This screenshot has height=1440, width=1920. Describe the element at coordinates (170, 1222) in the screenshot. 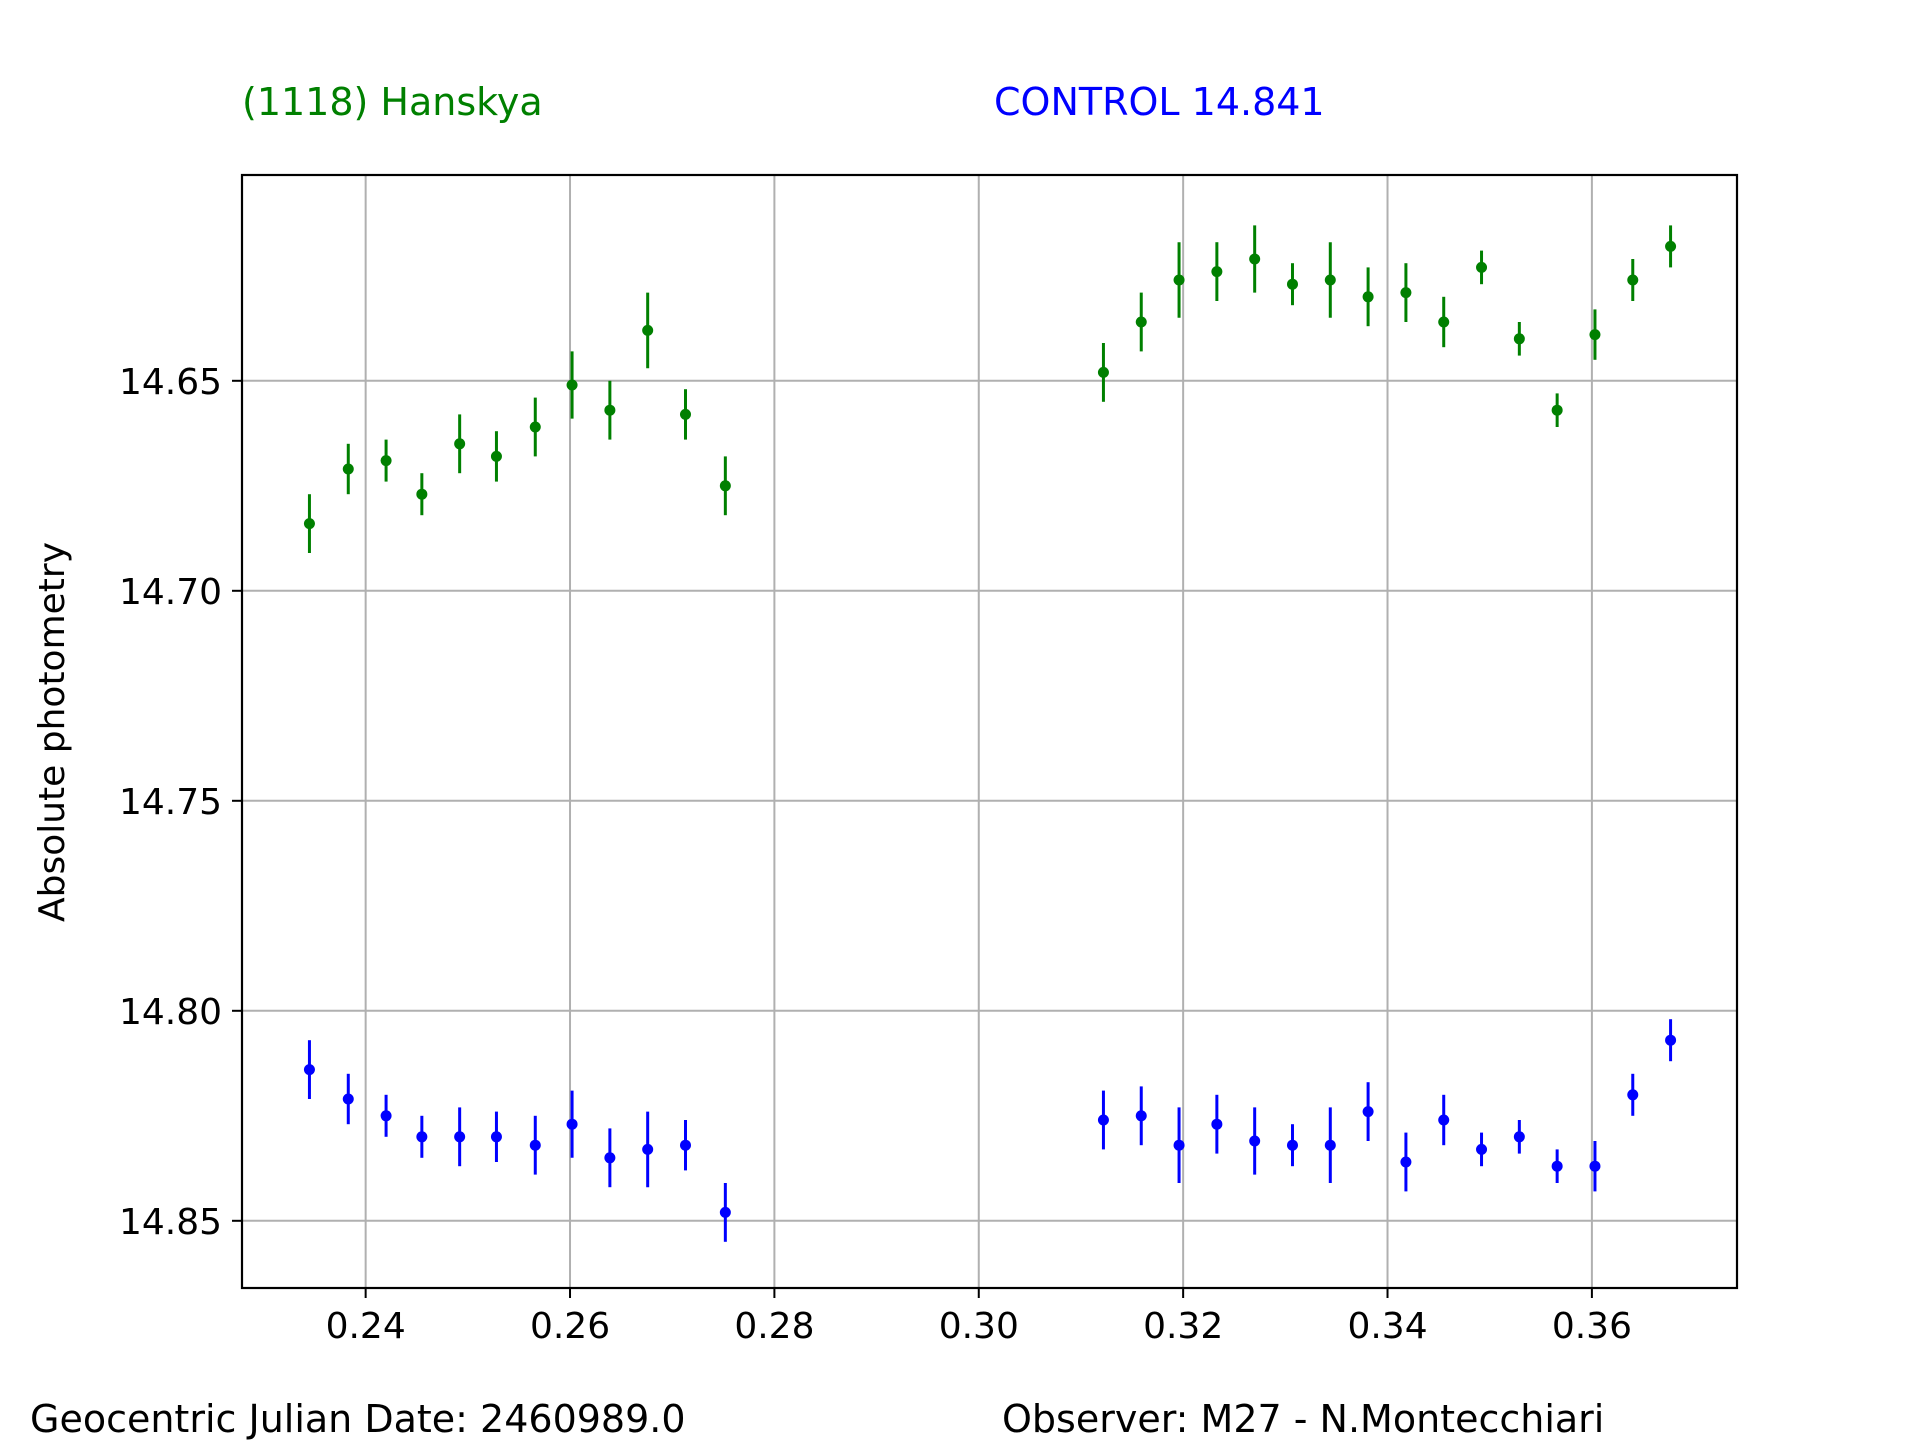

I see `y-tick-label: 14.85` at that location.